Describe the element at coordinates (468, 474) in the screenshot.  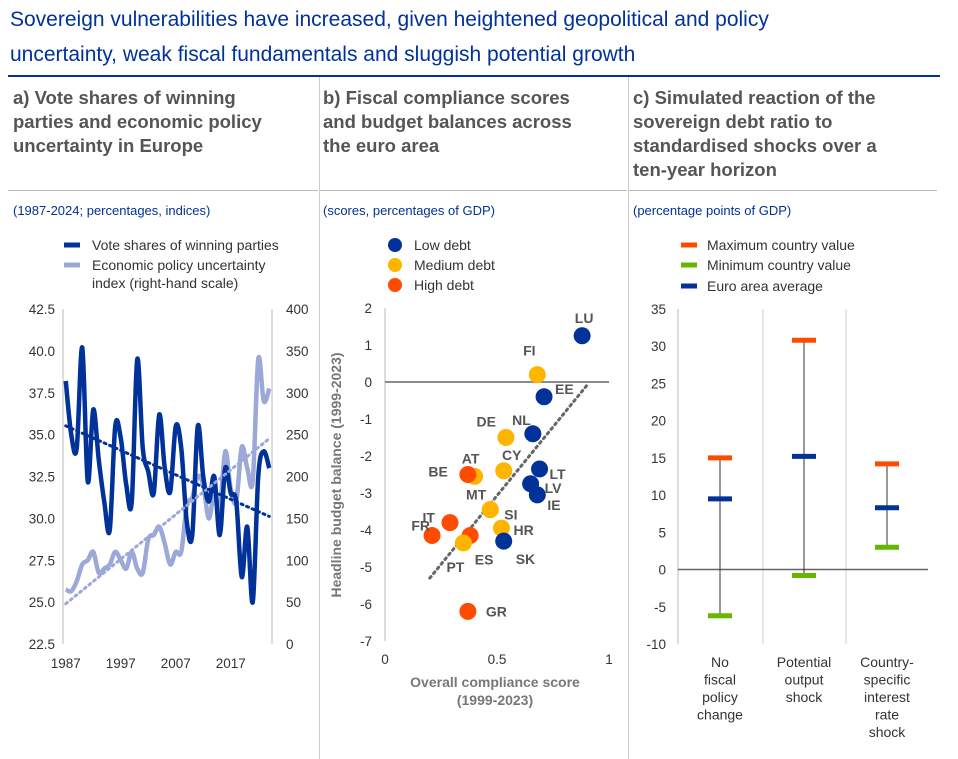
I see `panel-b-point-be` at that location.